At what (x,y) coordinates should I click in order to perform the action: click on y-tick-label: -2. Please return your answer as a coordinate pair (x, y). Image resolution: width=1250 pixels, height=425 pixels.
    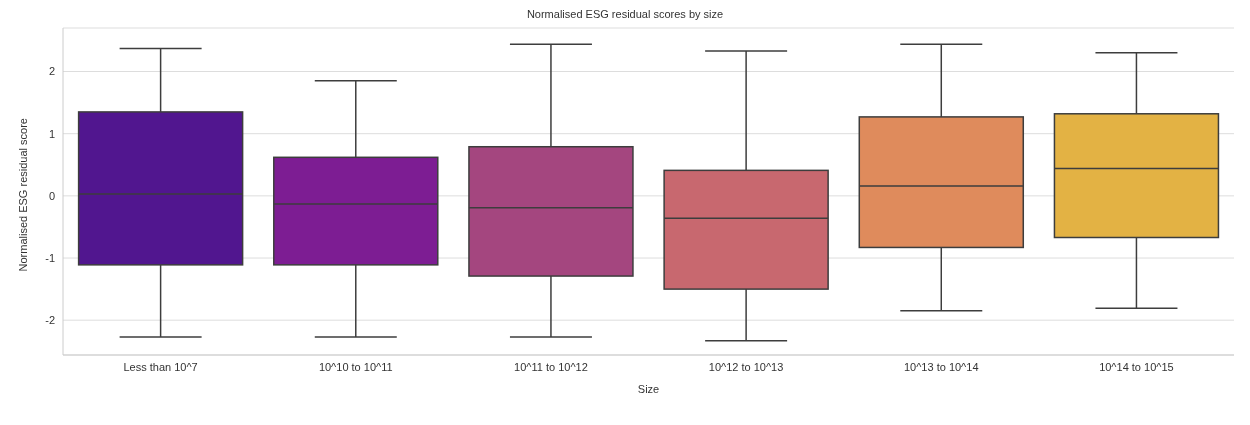
    Looking at the image, I should click on (50, 320).